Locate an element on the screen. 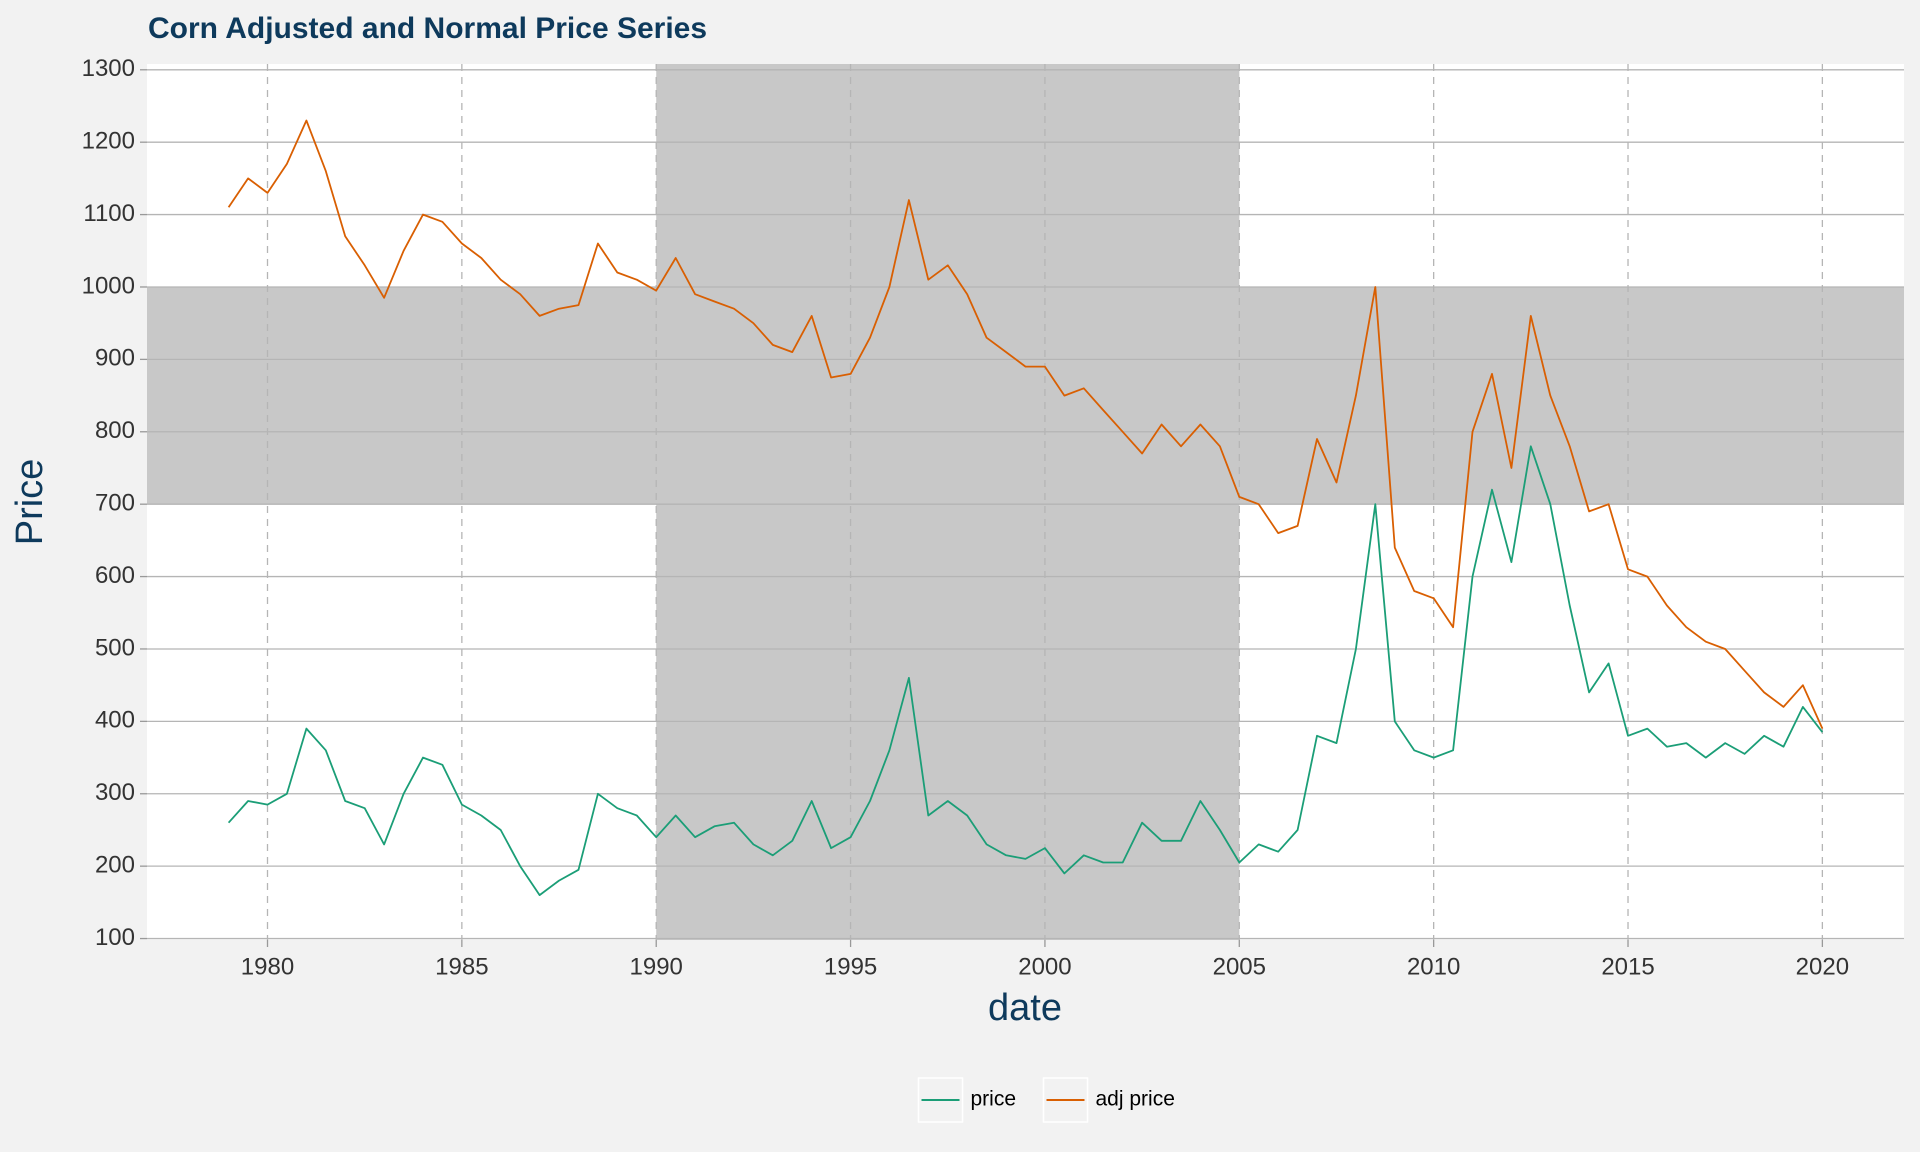 The height and width of the screenshot is (1152, 1920). x-tick-label: 1995 is located at coordinates (850, 966).